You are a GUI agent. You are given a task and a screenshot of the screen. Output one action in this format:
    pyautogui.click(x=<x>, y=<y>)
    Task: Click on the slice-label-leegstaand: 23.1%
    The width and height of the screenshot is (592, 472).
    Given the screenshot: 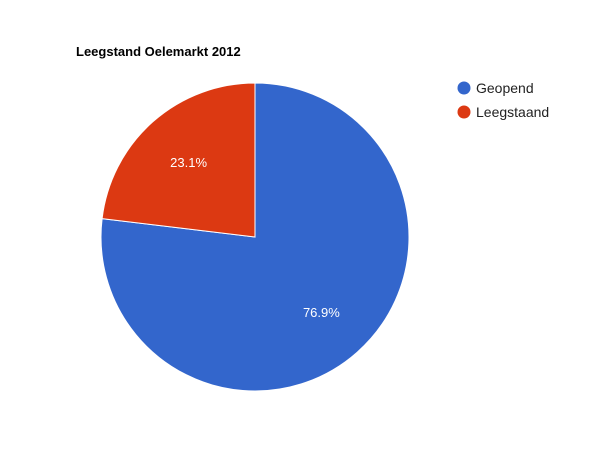 What is the action you would take?
    pyautogui.click(x=188, y=162)
    